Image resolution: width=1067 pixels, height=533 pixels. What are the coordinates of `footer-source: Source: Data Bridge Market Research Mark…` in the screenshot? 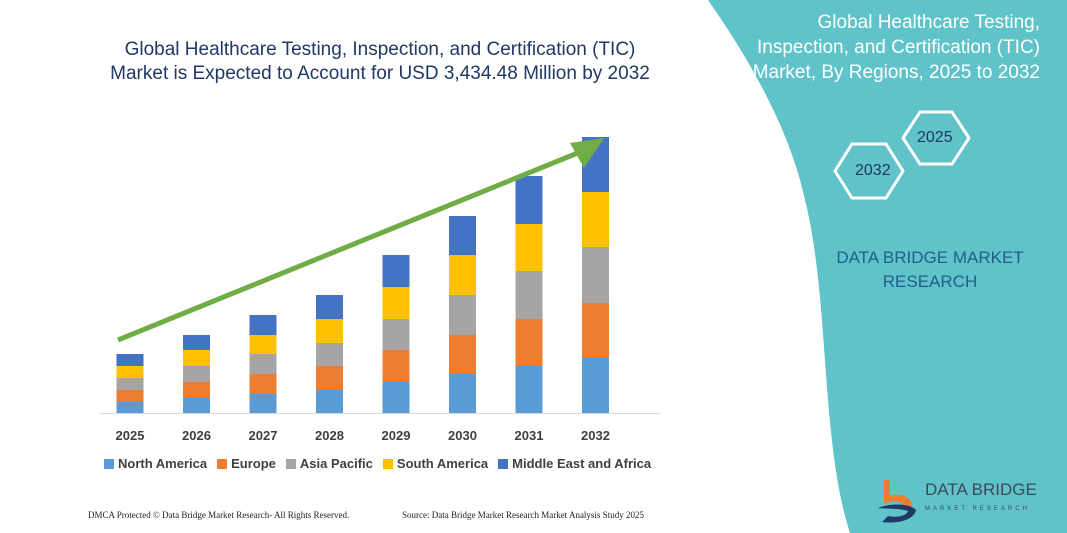 It's located at (523, 515).